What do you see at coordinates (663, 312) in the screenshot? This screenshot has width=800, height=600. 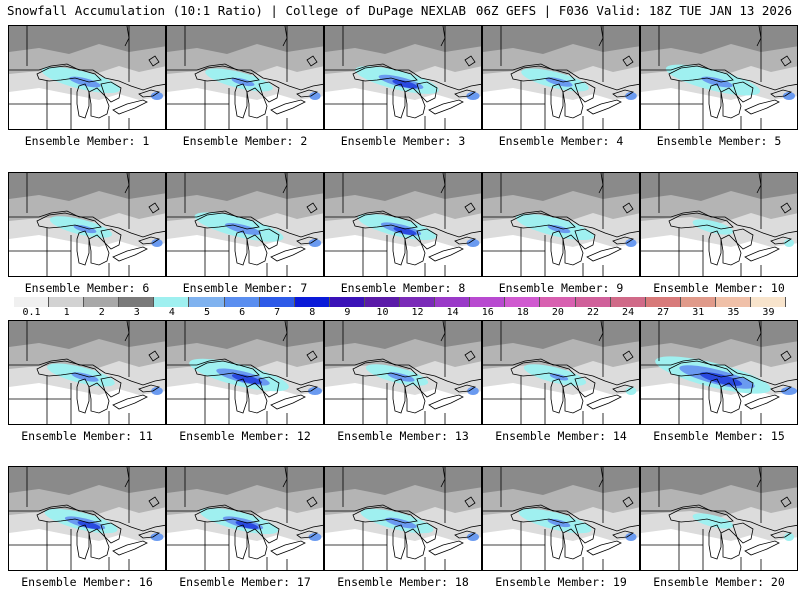 I see `colorbar-tick-label: 27` at bounding box center [663, 312].